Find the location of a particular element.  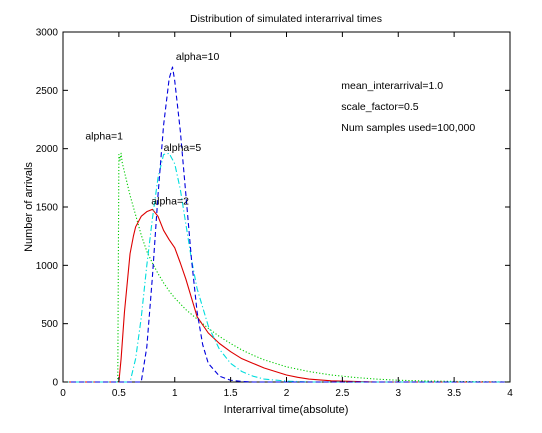

x-tick-label: 2.5 is located at coordinates (342, 393).